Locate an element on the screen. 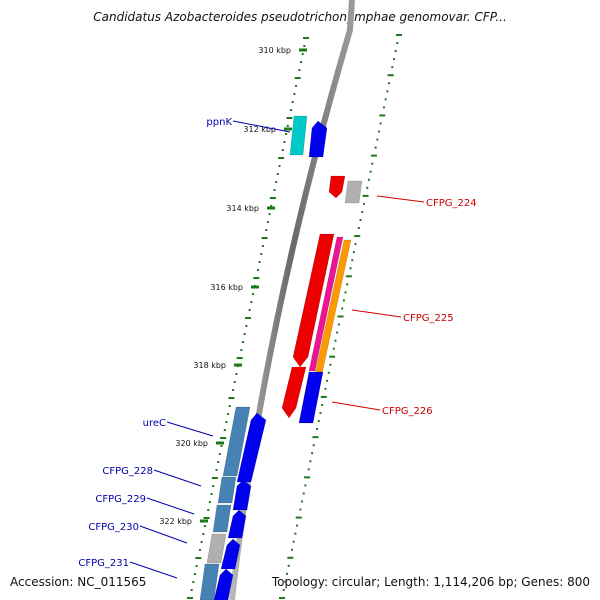 The width and height of the screenshot is (600, 600). gene-label-cfpg-226: CFPG_226 is located at coordinates (382, 409).